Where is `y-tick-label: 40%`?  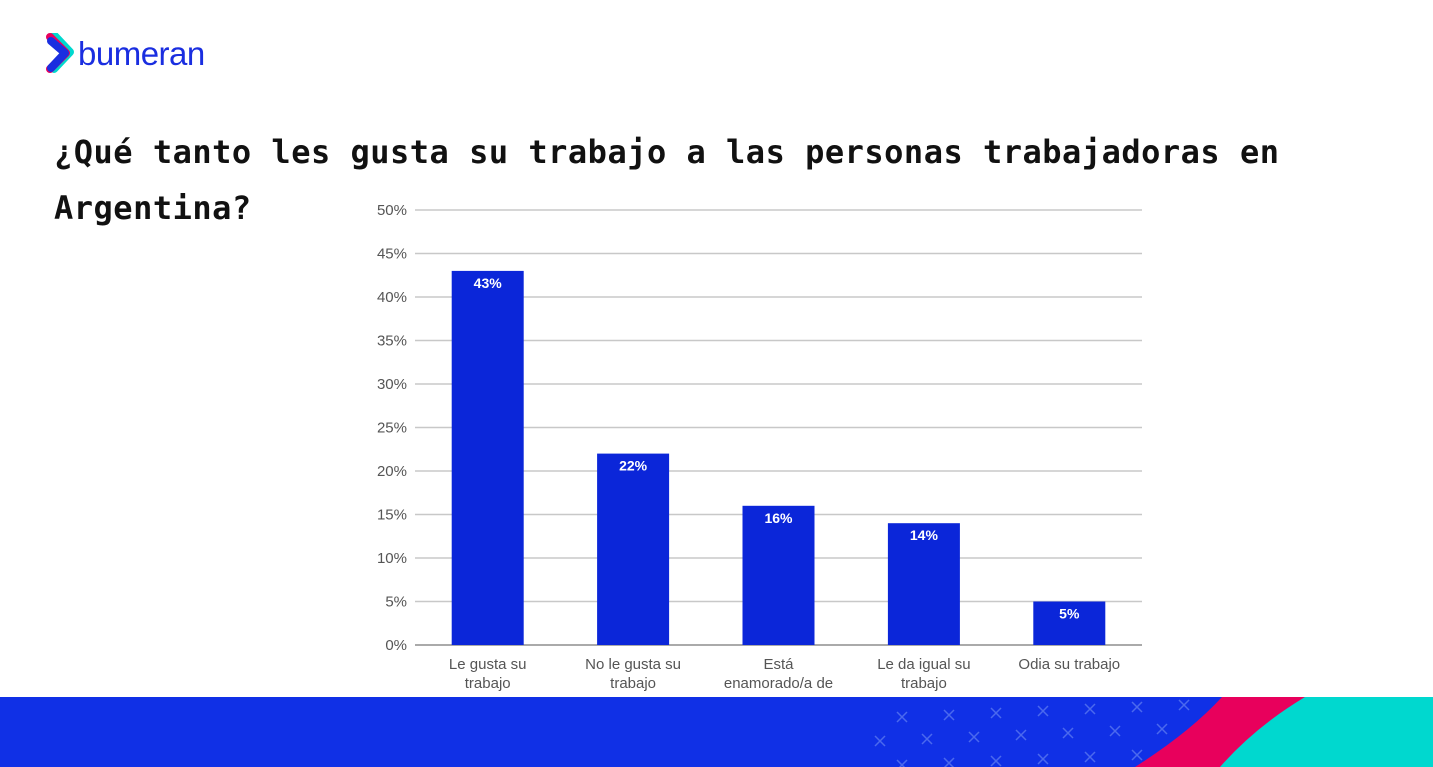
y-tick-label: 40% is located at coordinates (392, 297).